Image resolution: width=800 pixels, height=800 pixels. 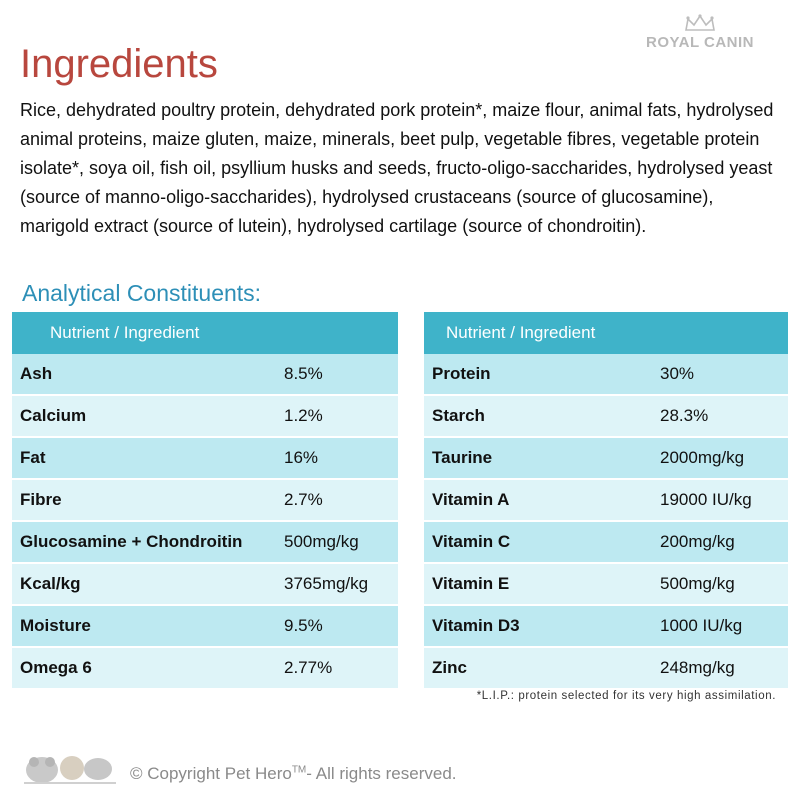 I want to click on table-row: Moisture 9.5%, so click(x=205, y=626).